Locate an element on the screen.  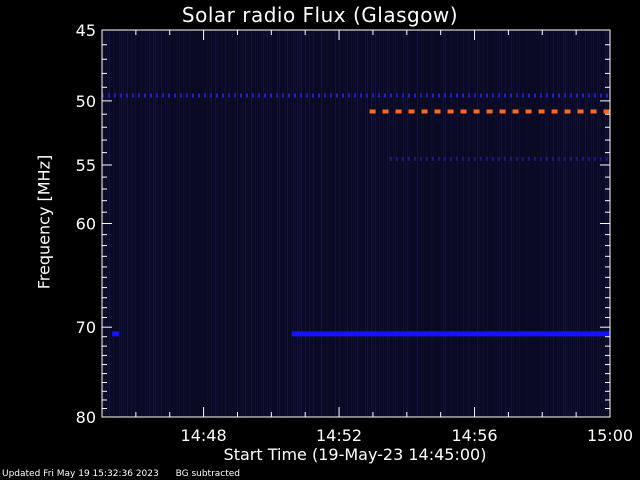
y-axis-label: Frequency [MHz] is located at coordinates (44, 222).